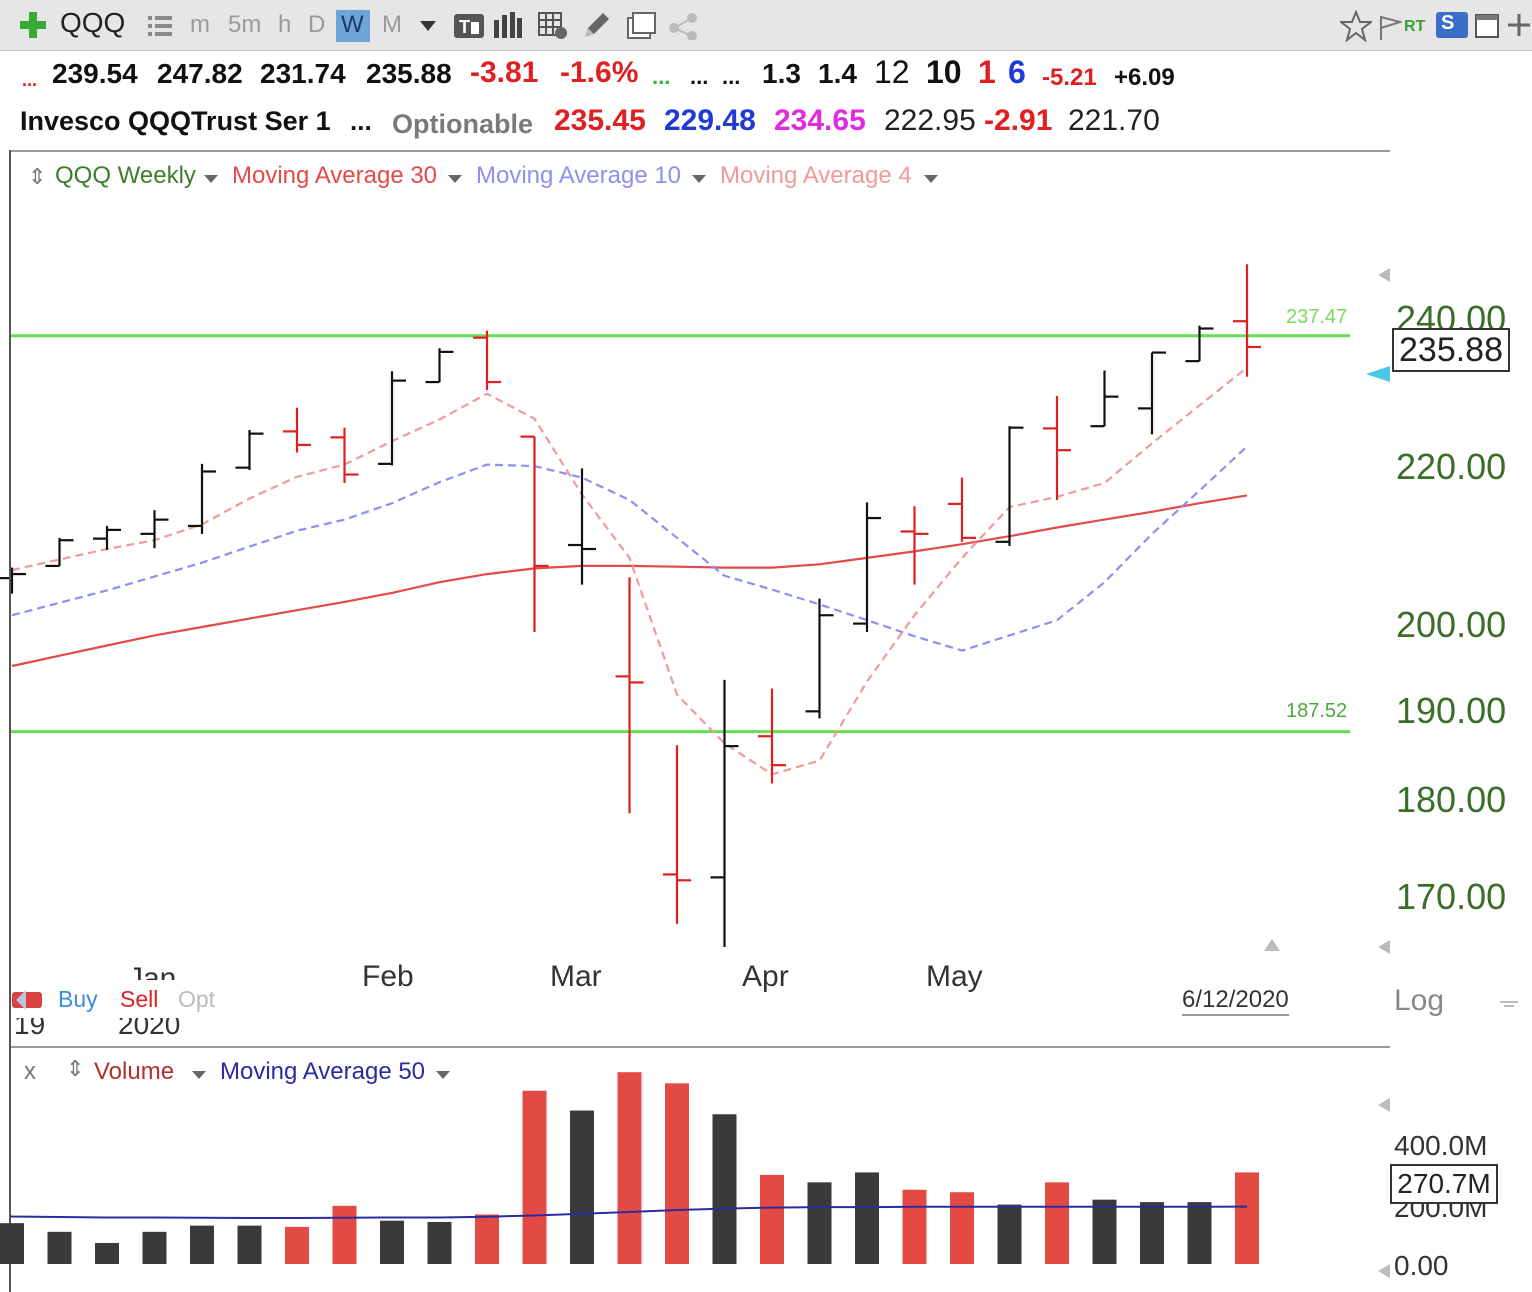 The width and height of the screenshot is (1532, 1292). I want to click on high-value: 247.82, so click(200, 73).